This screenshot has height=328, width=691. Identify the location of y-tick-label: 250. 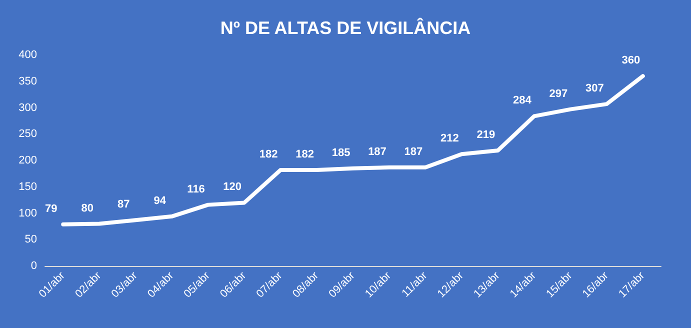
(27, 134).